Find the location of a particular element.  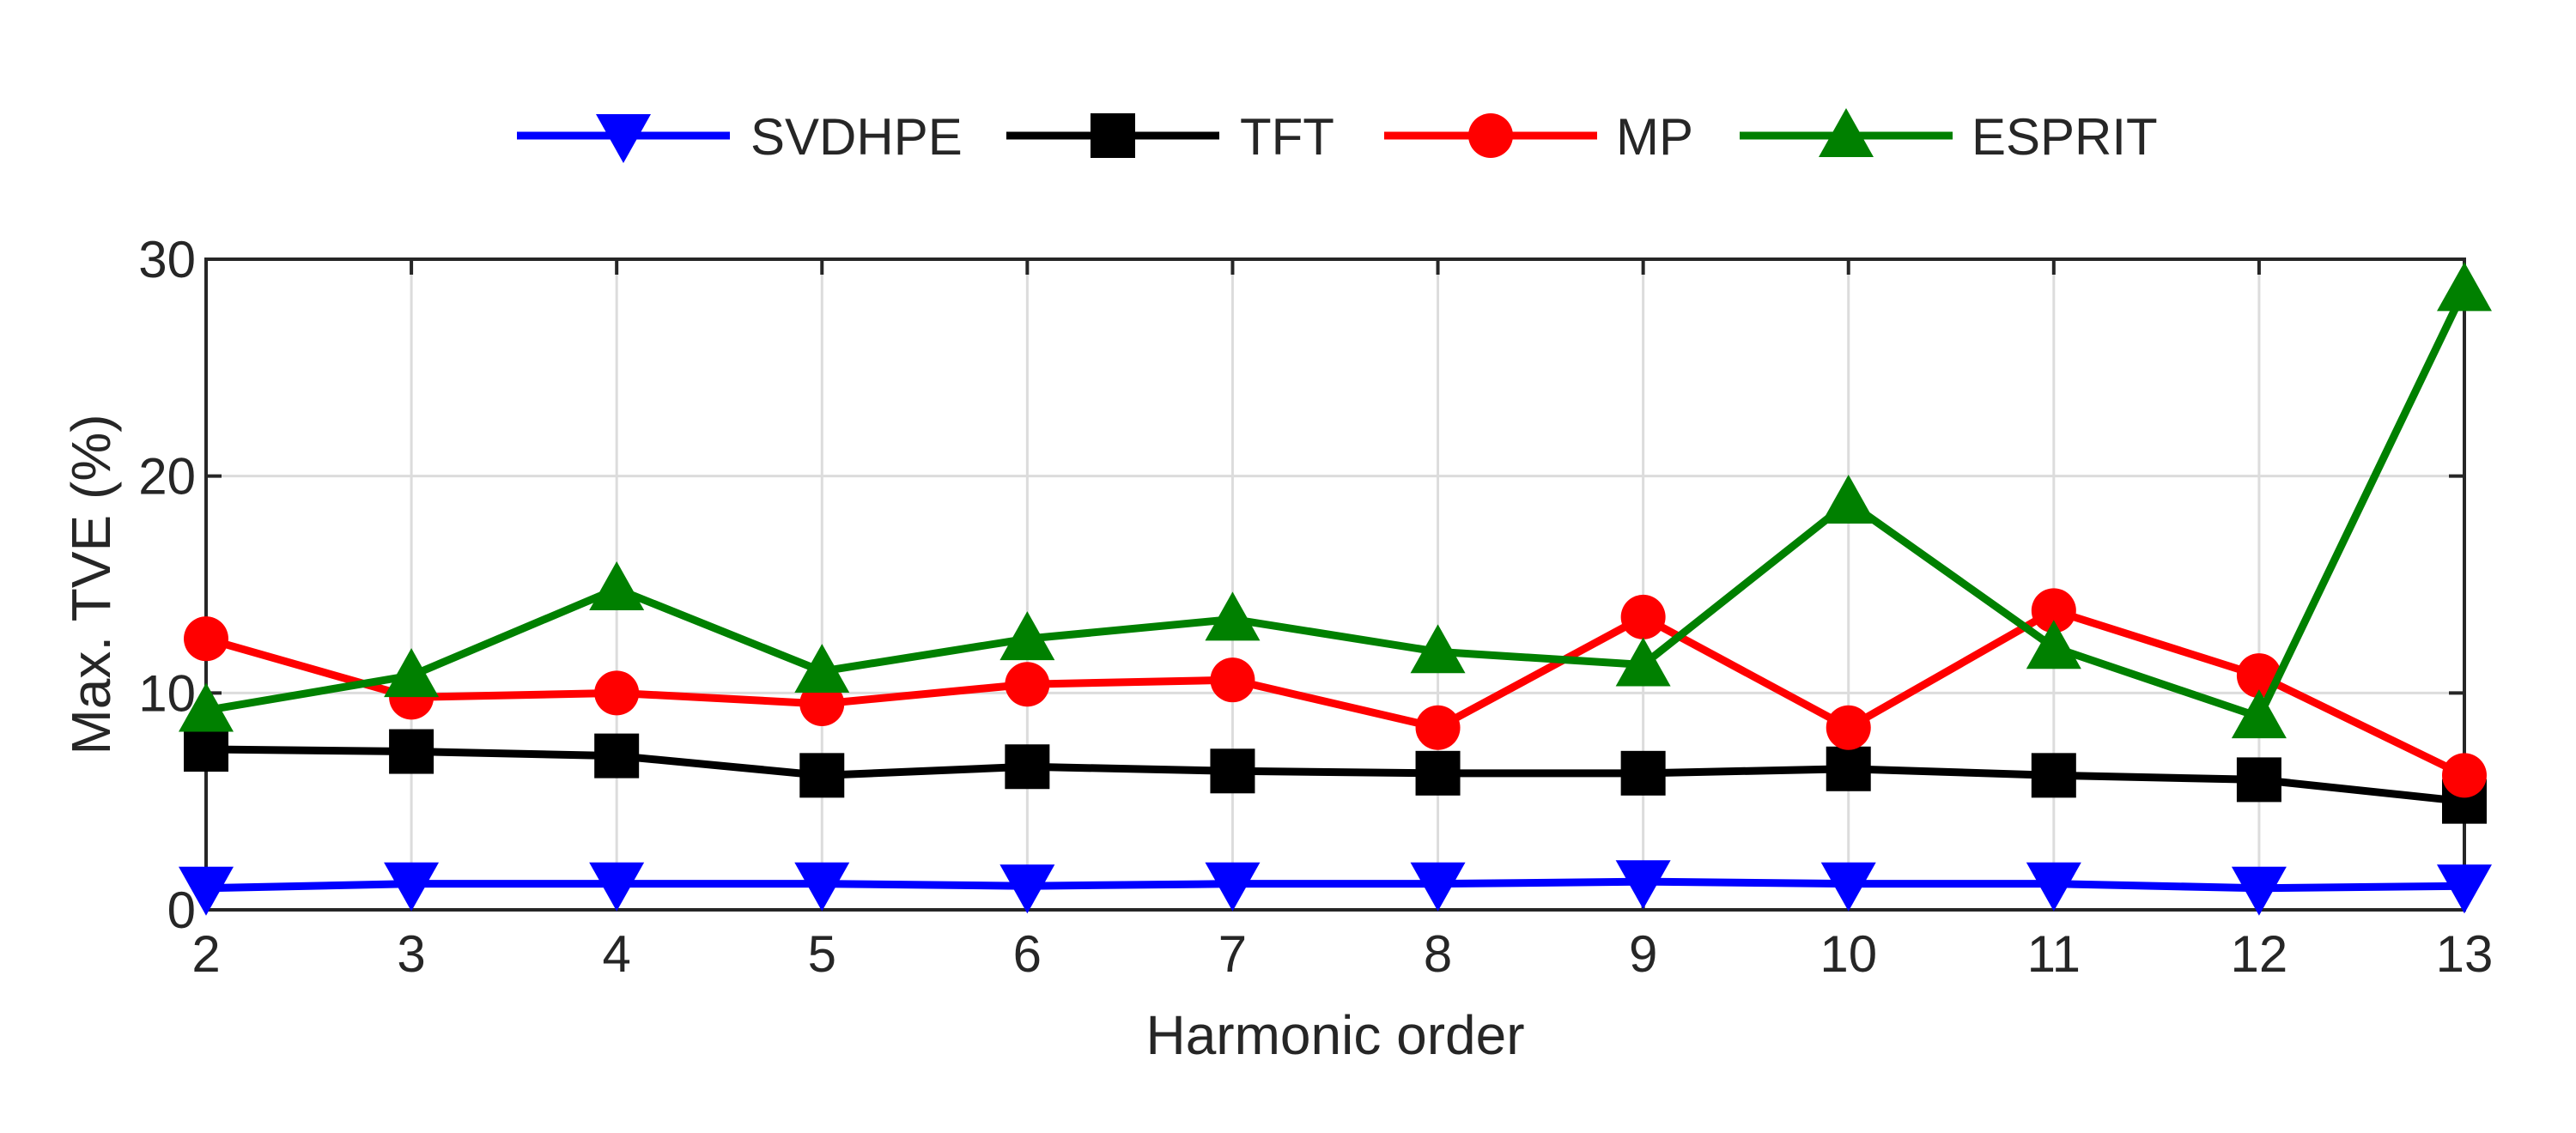

x-tick-label: 6 is located at coordinates (1027, 954).